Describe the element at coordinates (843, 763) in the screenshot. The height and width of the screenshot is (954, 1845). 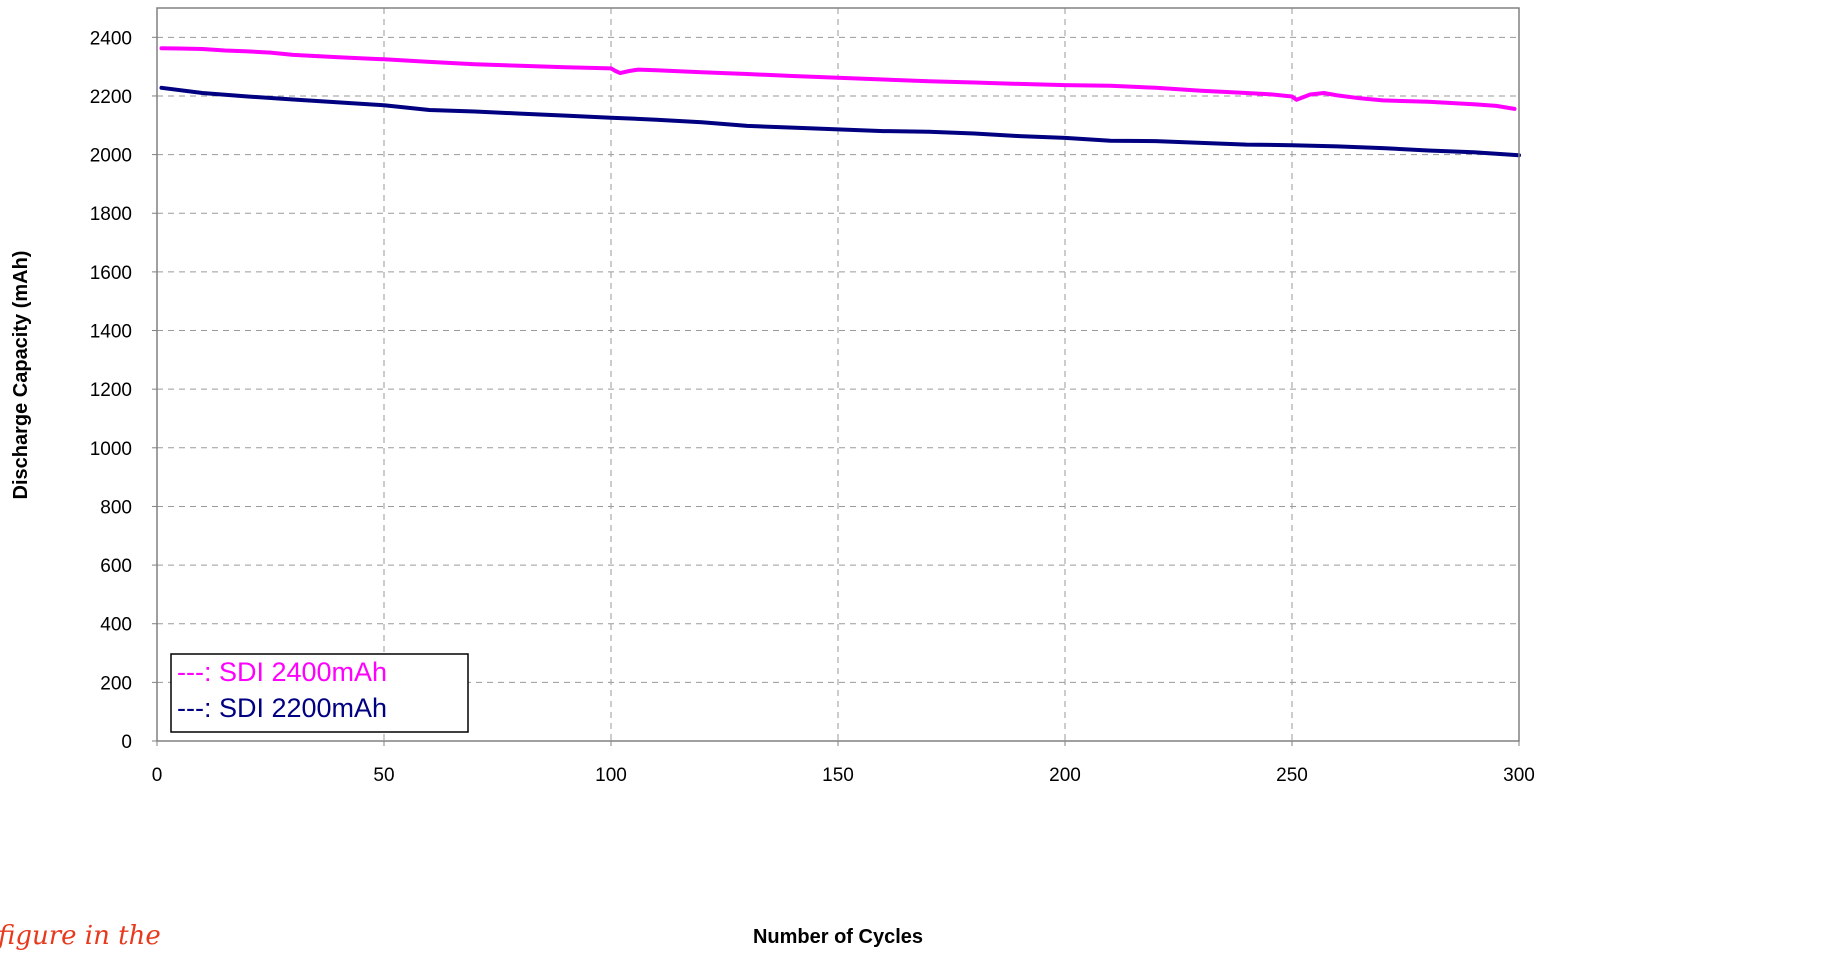
I see `x-axis-ticks: 0 50 100 150 200 250 300` at that location.